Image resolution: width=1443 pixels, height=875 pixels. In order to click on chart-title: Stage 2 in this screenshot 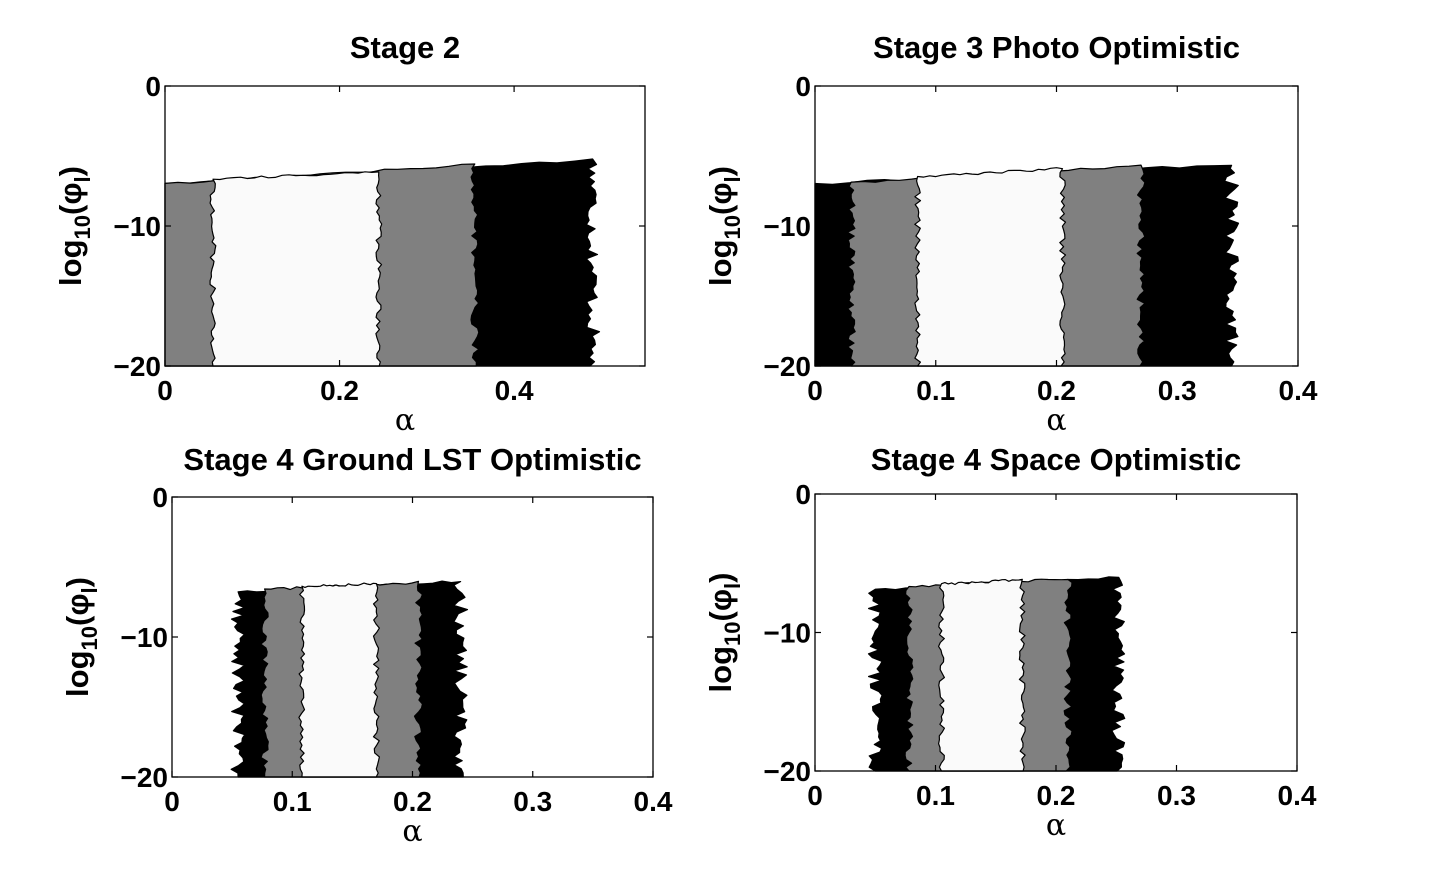, I will do `click(405, 47)`.